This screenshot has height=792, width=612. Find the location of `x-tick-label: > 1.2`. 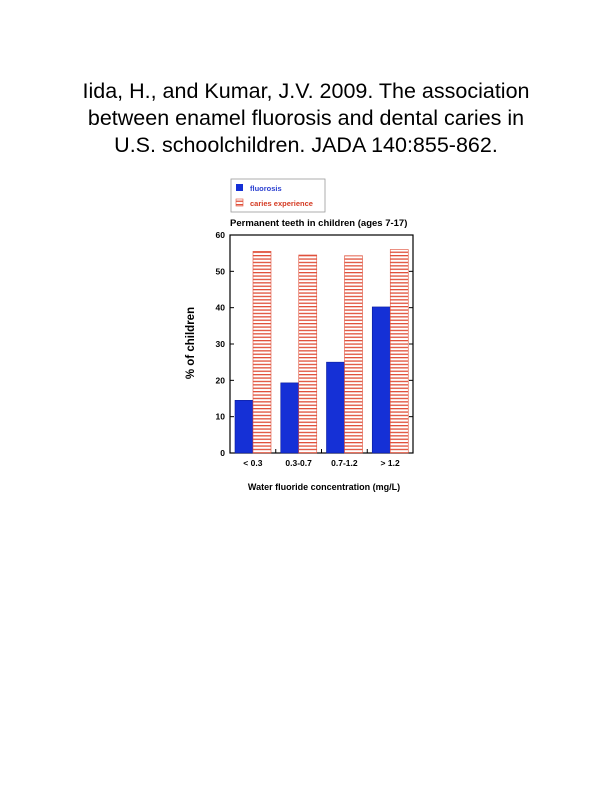

x-tick-label: > 1.2 is located at coordinates (390, 463).